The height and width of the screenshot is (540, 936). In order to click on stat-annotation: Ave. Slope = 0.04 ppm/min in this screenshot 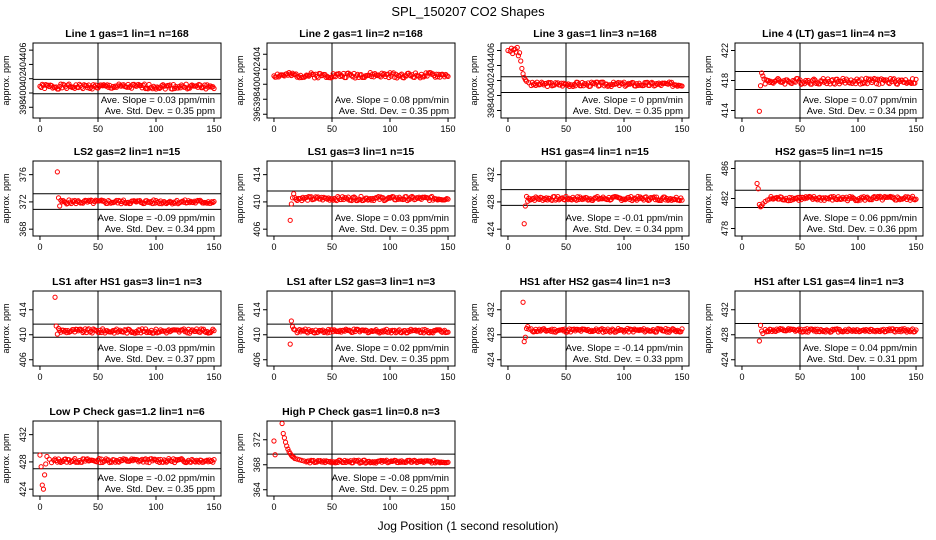, I will do `click(860, 348)`.